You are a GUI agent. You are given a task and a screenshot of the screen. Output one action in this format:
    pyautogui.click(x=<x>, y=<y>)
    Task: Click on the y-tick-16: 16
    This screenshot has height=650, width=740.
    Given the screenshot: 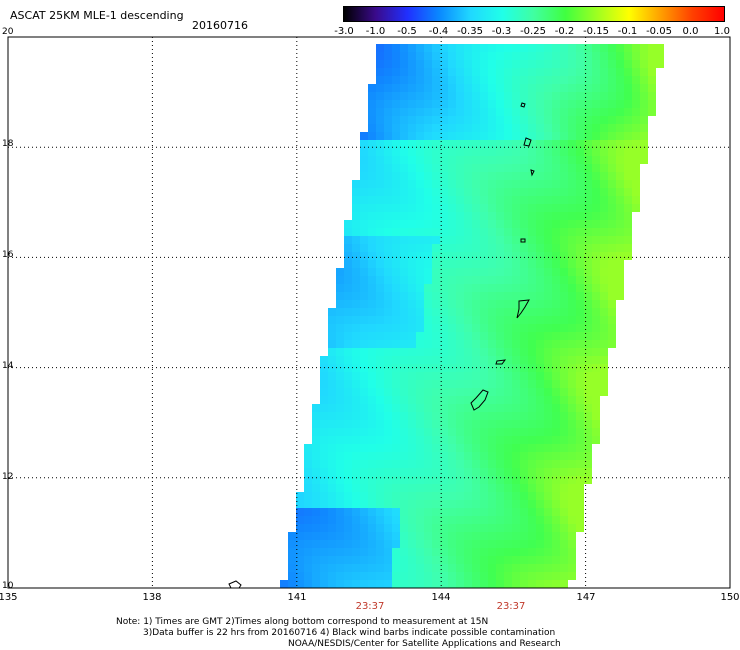 What is the action you would take?
    pyautogui.click(x=8, y=255)
    